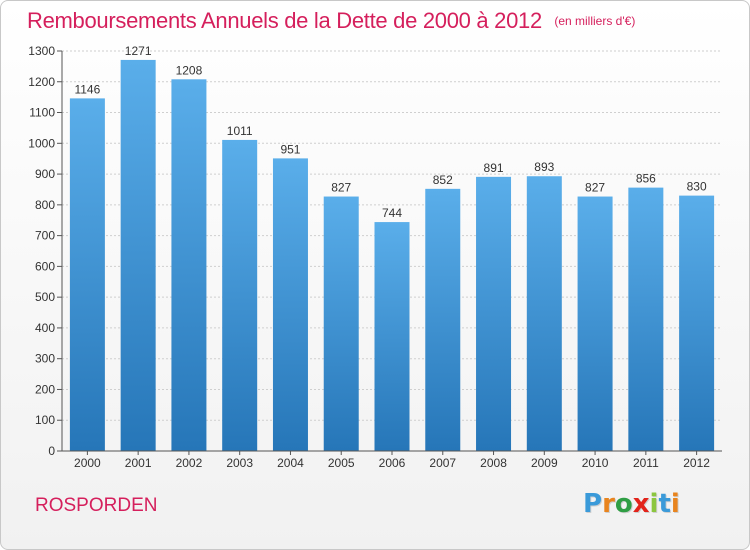 This screenshot has width=750, height=550. What do you see at coordinates (45, 174) in the screenshot?
I see `y-tick-label: 900` at bounding box center [45, 174].